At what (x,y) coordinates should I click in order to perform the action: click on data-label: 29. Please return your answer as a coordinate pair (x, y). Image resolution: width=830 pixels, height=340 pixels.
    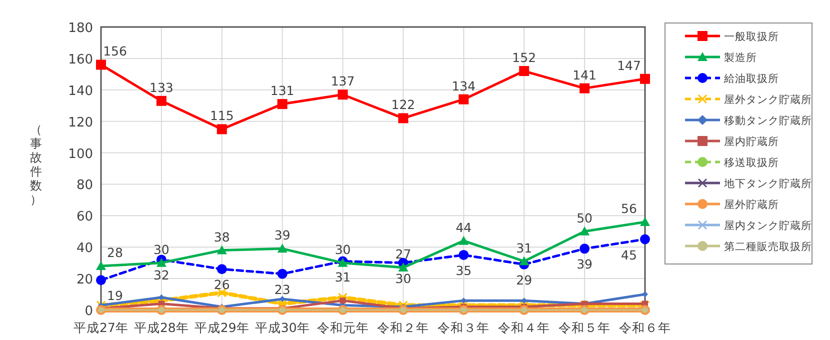
    Looking at the image, I should click on (524, 280).